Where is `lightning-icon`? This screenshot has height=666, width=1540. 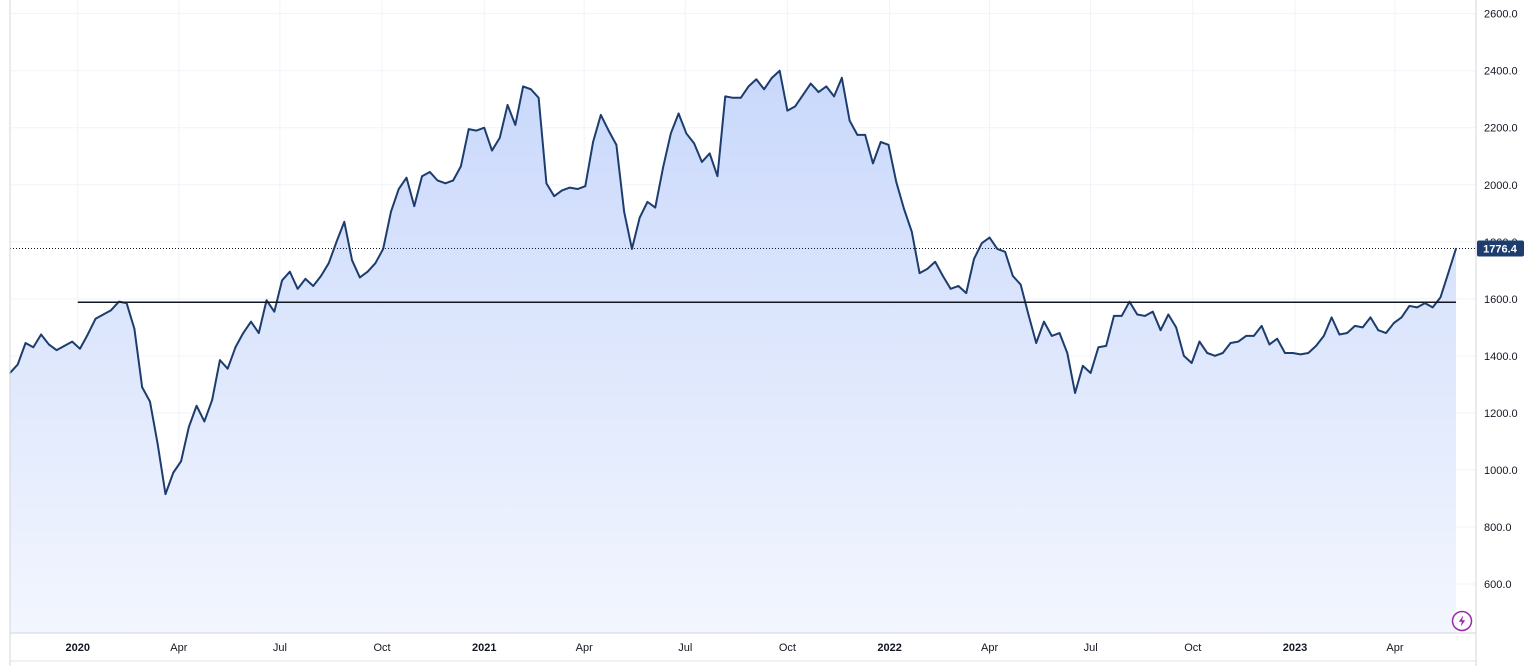
lightning-icon is located at coordinates (1462, 621).